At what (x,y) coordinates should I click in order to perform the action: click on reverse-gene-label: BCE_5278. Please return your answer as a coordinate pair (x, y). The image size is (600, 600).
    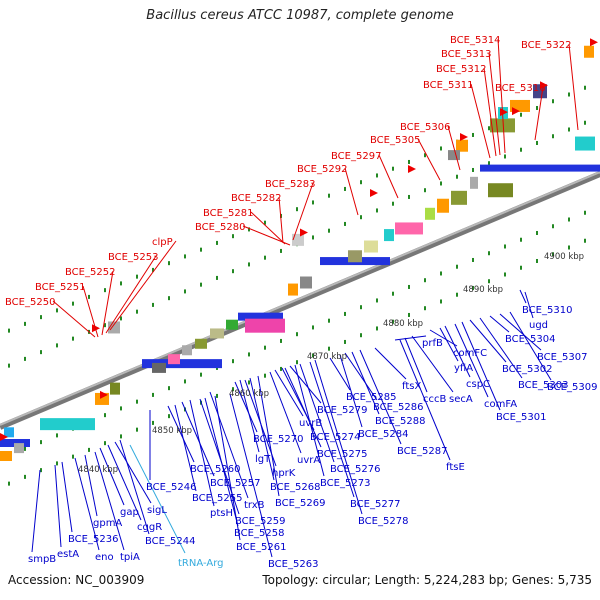
    Looking at the image, I should click on (383, 521).